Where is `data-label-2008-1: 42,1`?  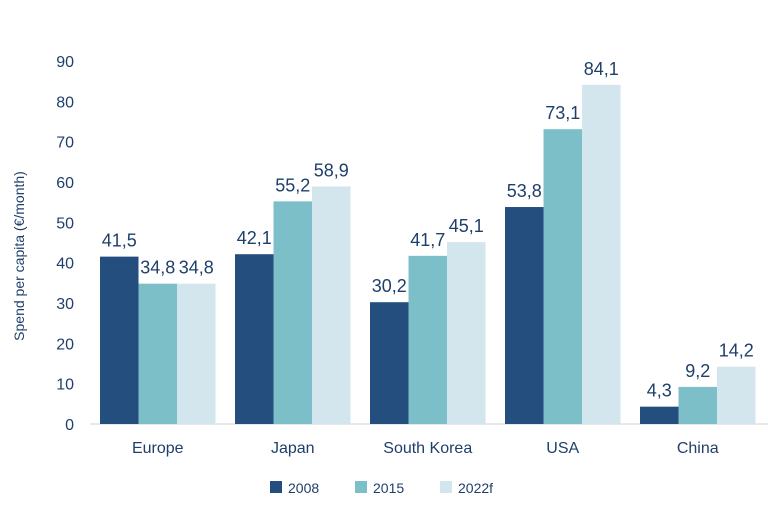 data-label-2008-1: 42,1 is located at coordinates (254, 238).